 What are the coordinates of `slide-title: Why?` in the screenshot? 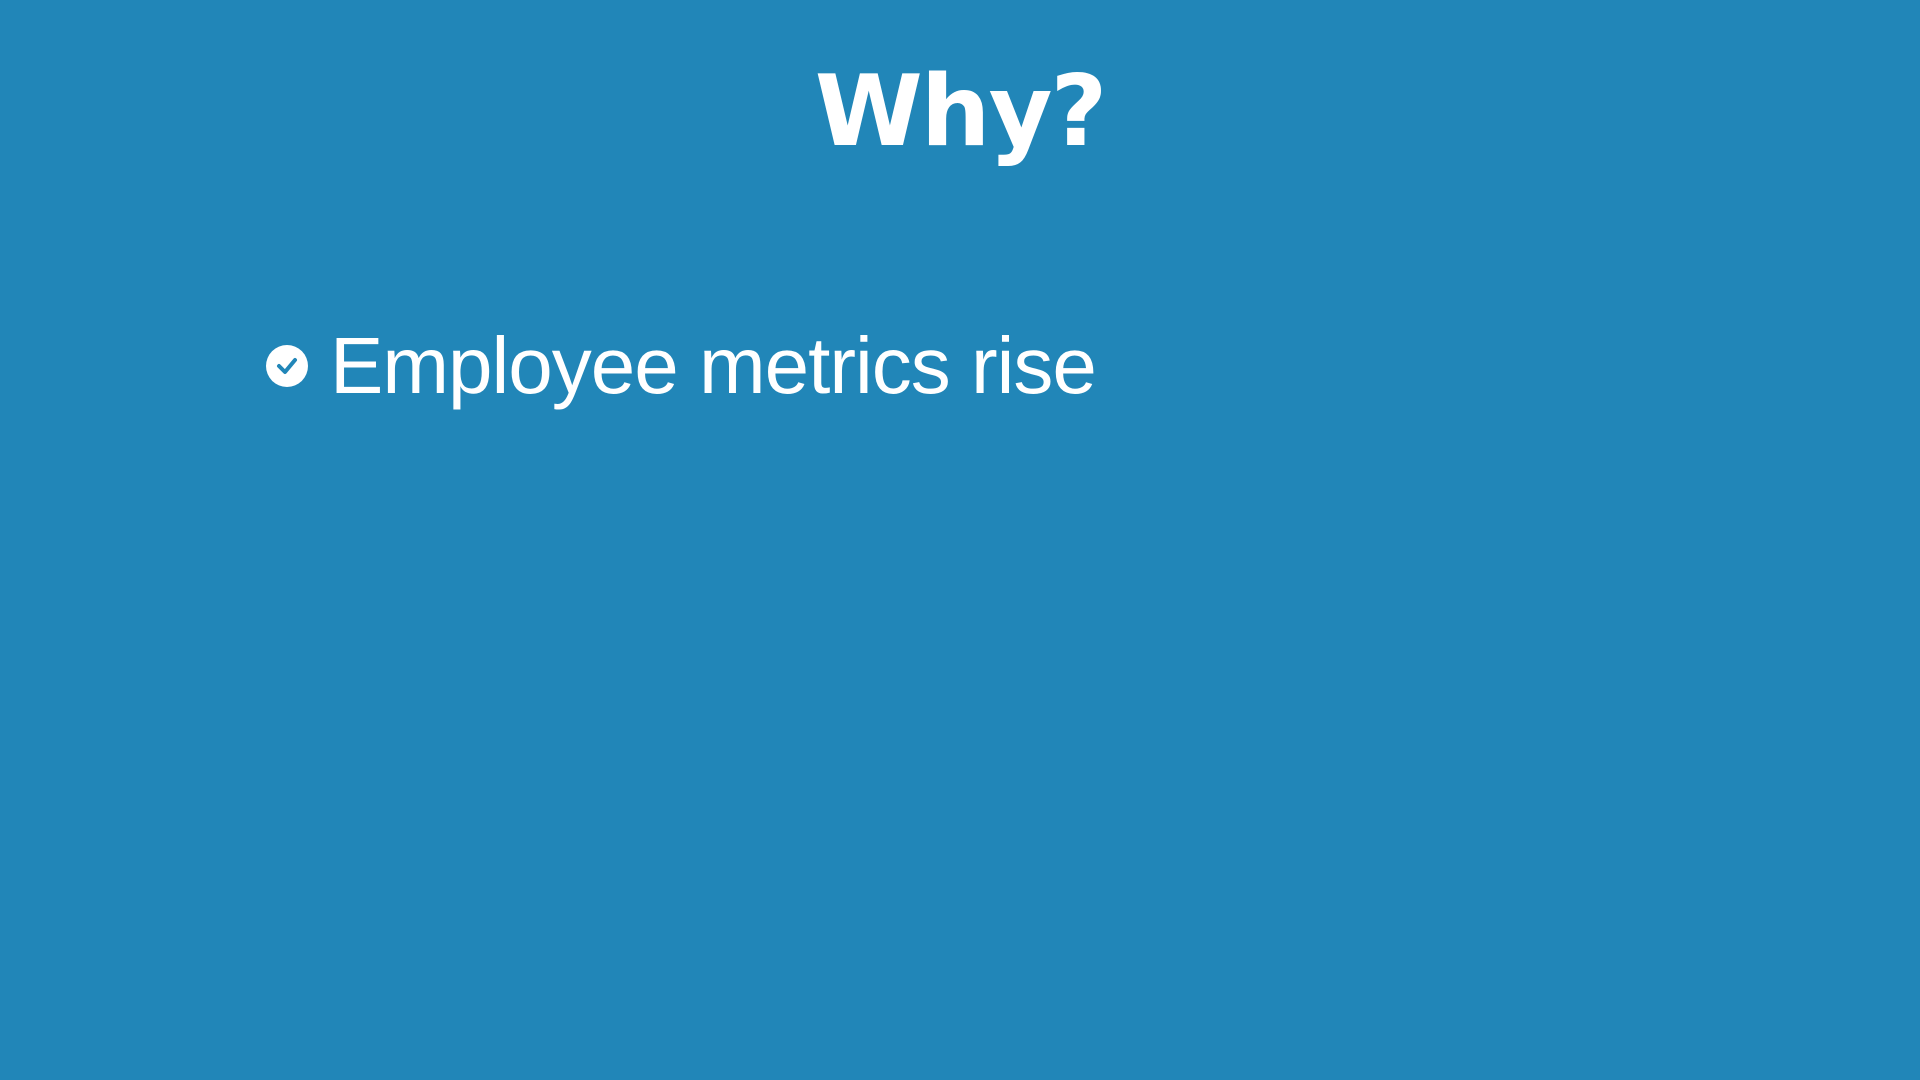 It's located at (961, 112).